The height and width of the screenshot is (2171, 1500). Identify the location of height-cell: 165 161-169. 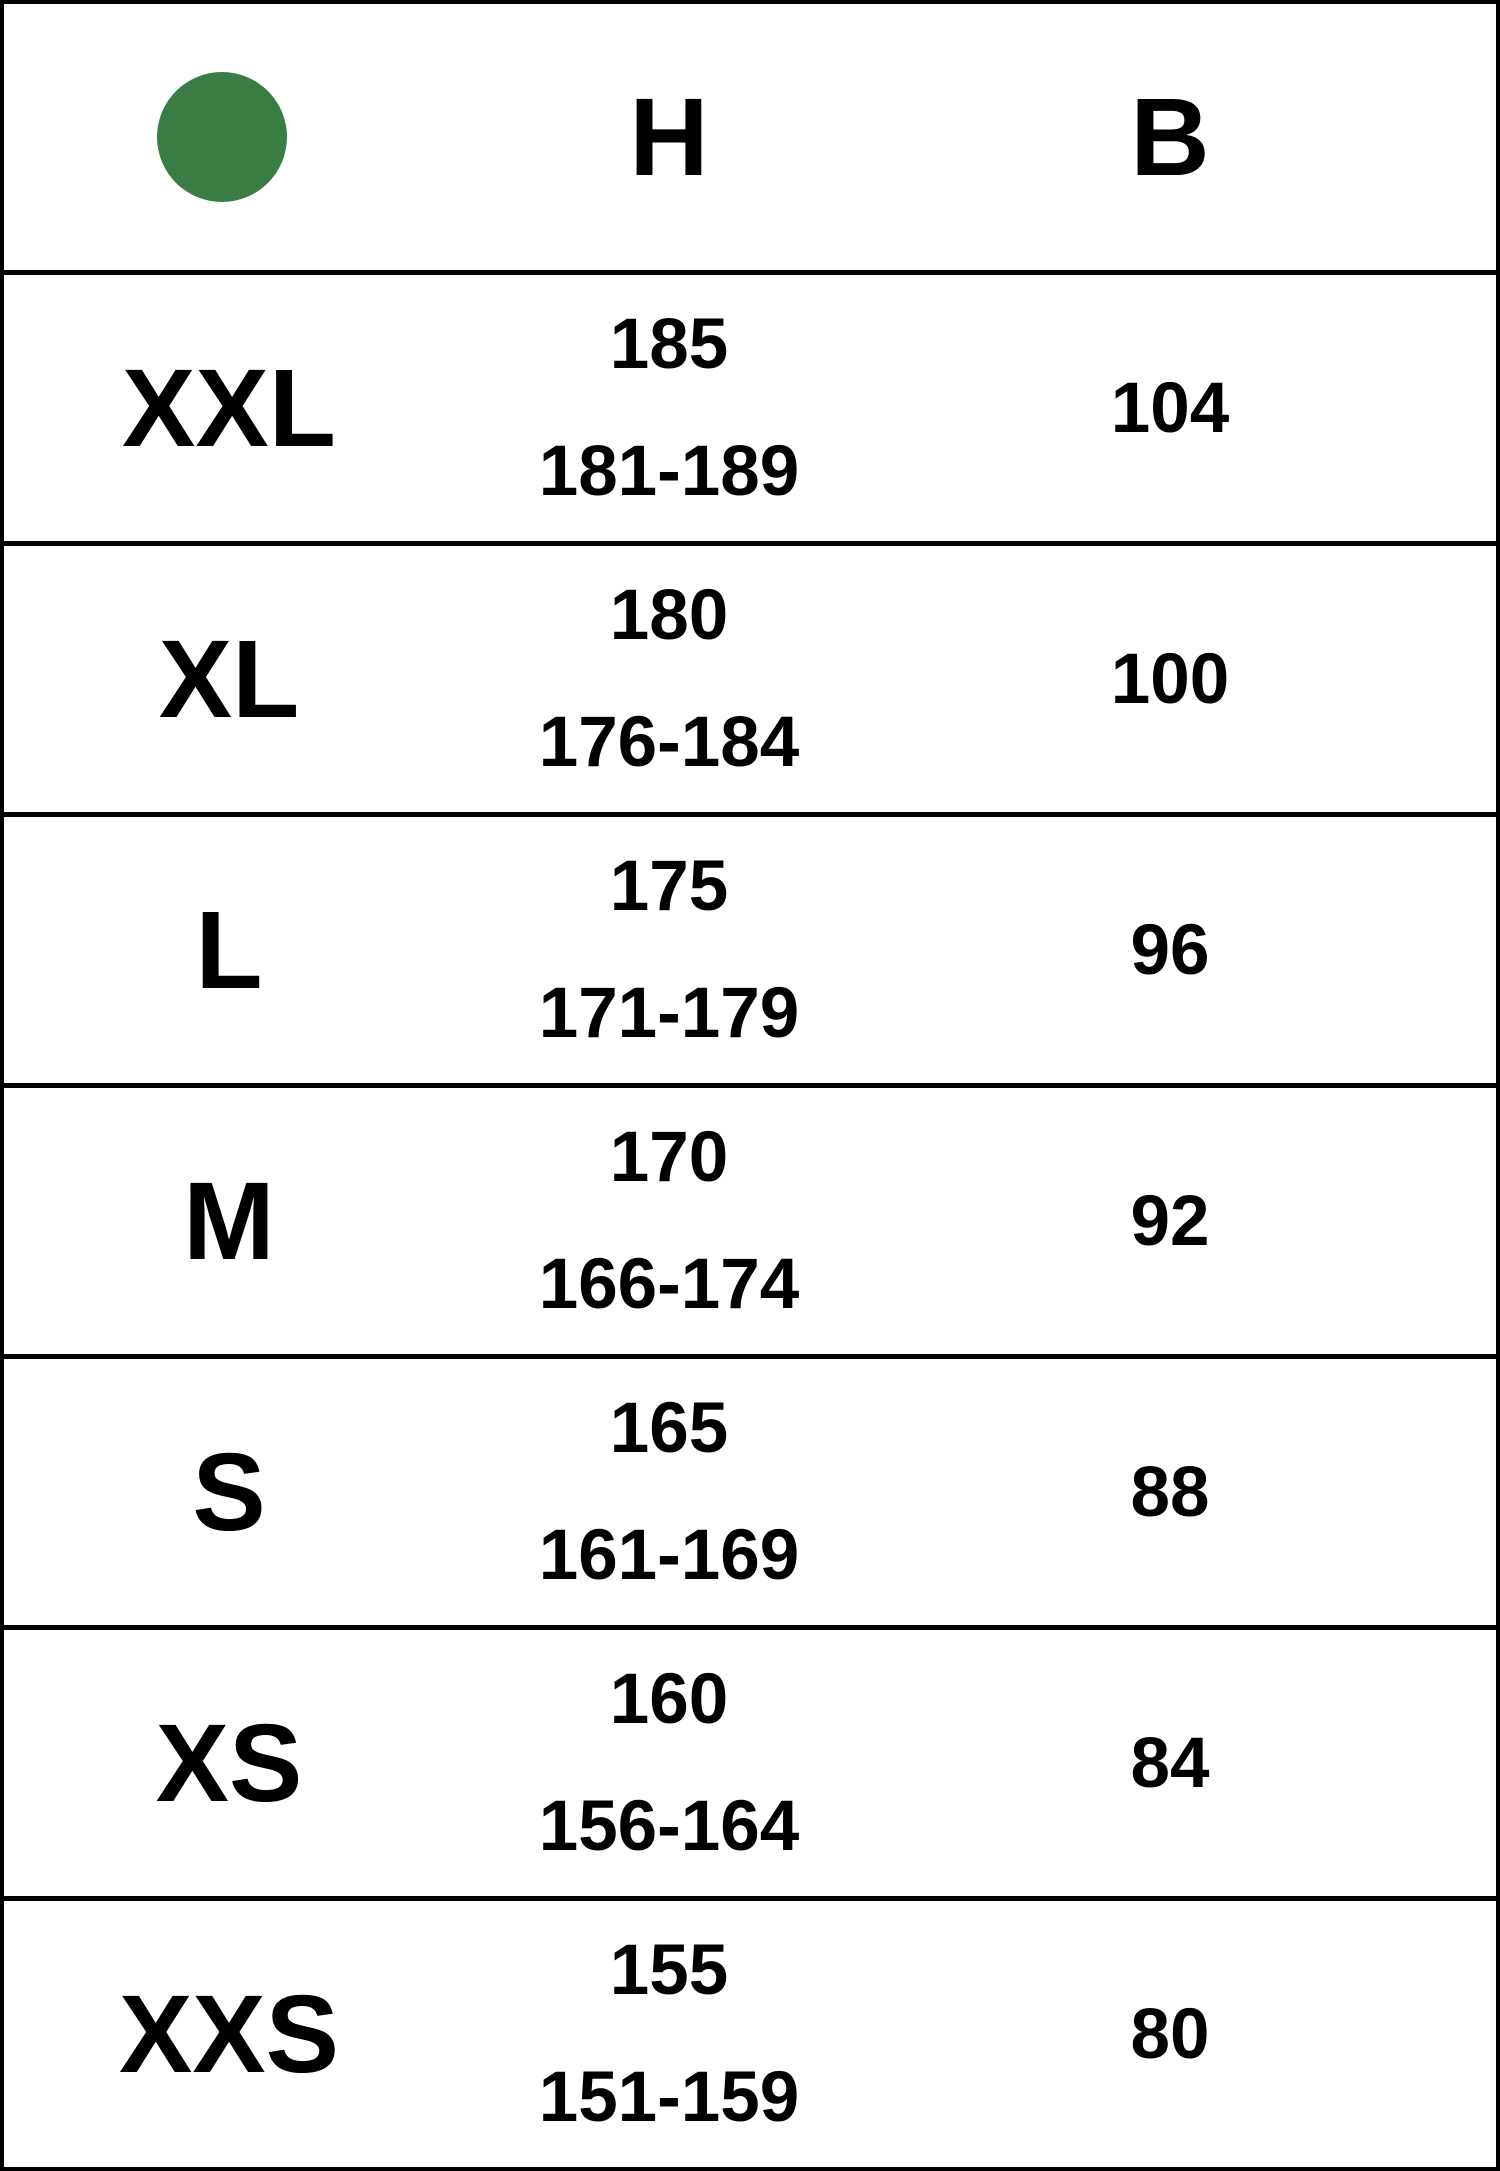
(669, 1492).